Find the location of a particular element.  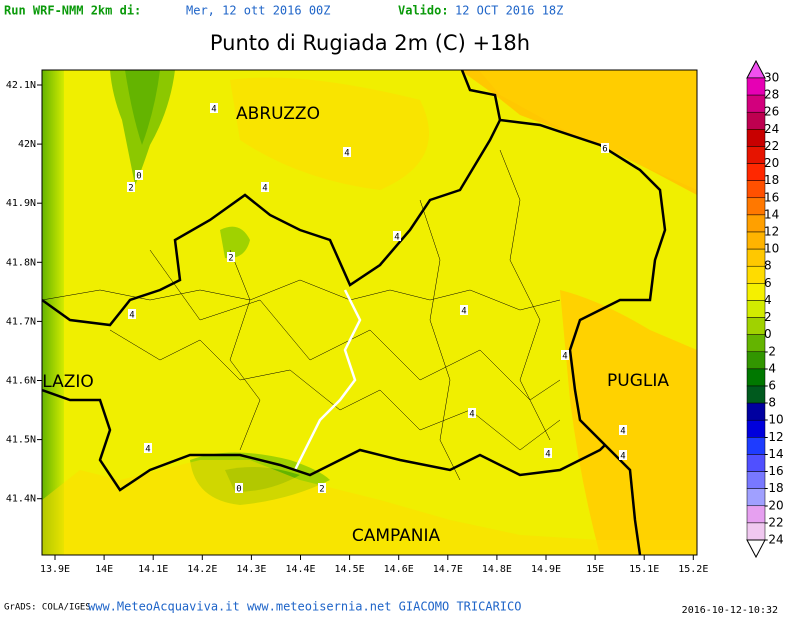

contour-label: 0 is located at coordinates (238, 490).